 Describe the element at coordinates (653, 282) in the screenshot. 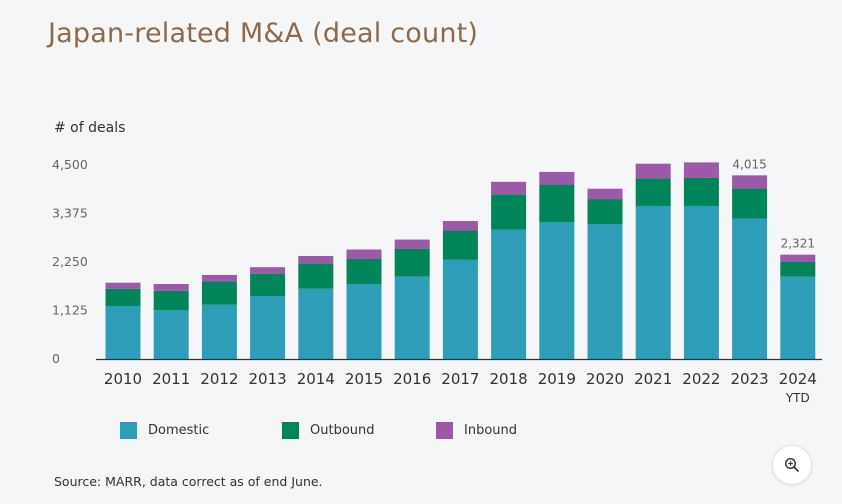

I see `bar-domestic-2021` at that location.